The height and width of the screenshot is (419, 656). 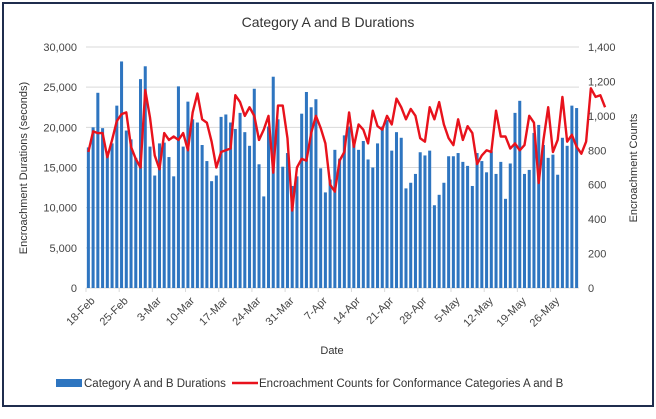 What do you see at coordinates (246, 311) in the screenshot?
I see `x-tick-label: 24-Mar` at bounding box center [246, 311].